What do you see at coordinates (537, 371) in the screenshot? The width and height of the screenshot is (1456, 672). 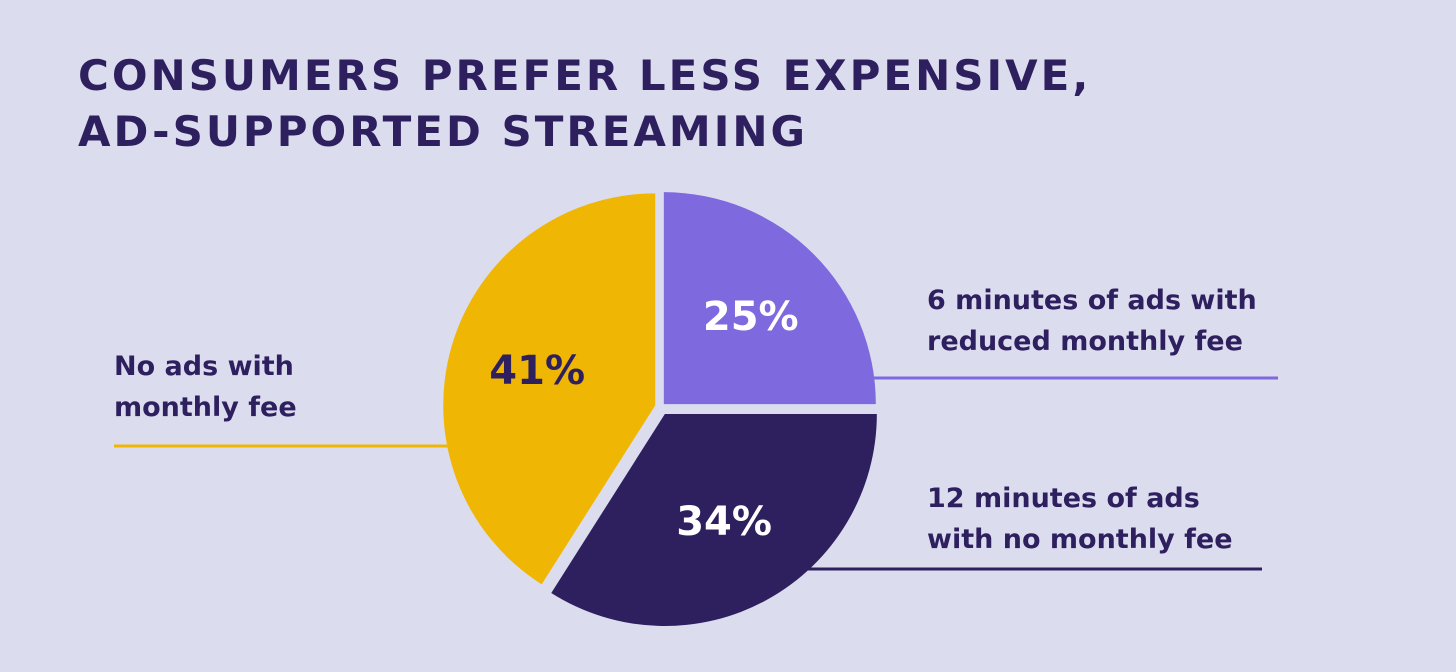 I see `pie-value-label-no-ads: 41%` at bounding box center [537, 371].